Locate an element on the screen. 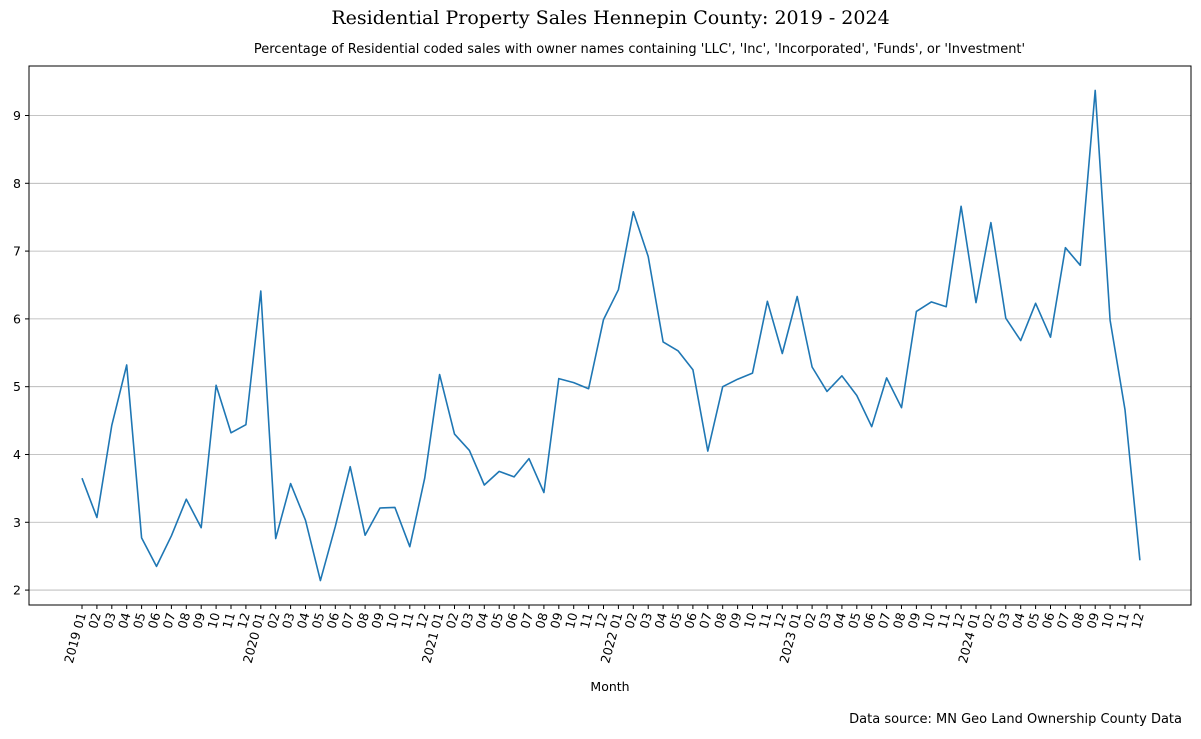 Image resolution: width=1201 pixels, height=739 pixels. y-tick-label: 9 is located at coordinates (17, 115).